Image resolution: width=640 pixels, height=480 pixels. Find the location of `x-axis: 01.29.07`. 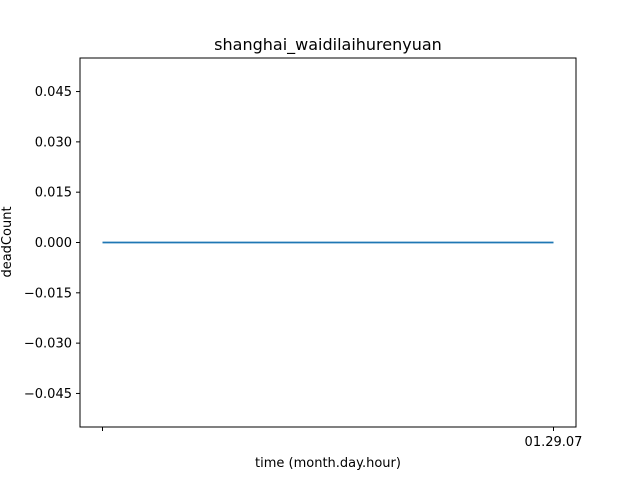

x-axis: 01.29.07 is located at coordinates (342, 438).